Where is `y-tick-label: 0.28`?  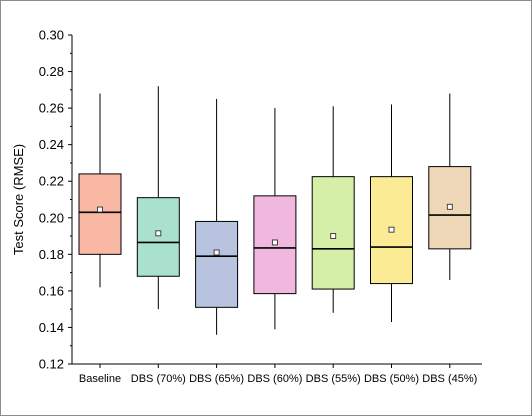 y-tick-label: 0.28 is located at coordinates (51, 71).